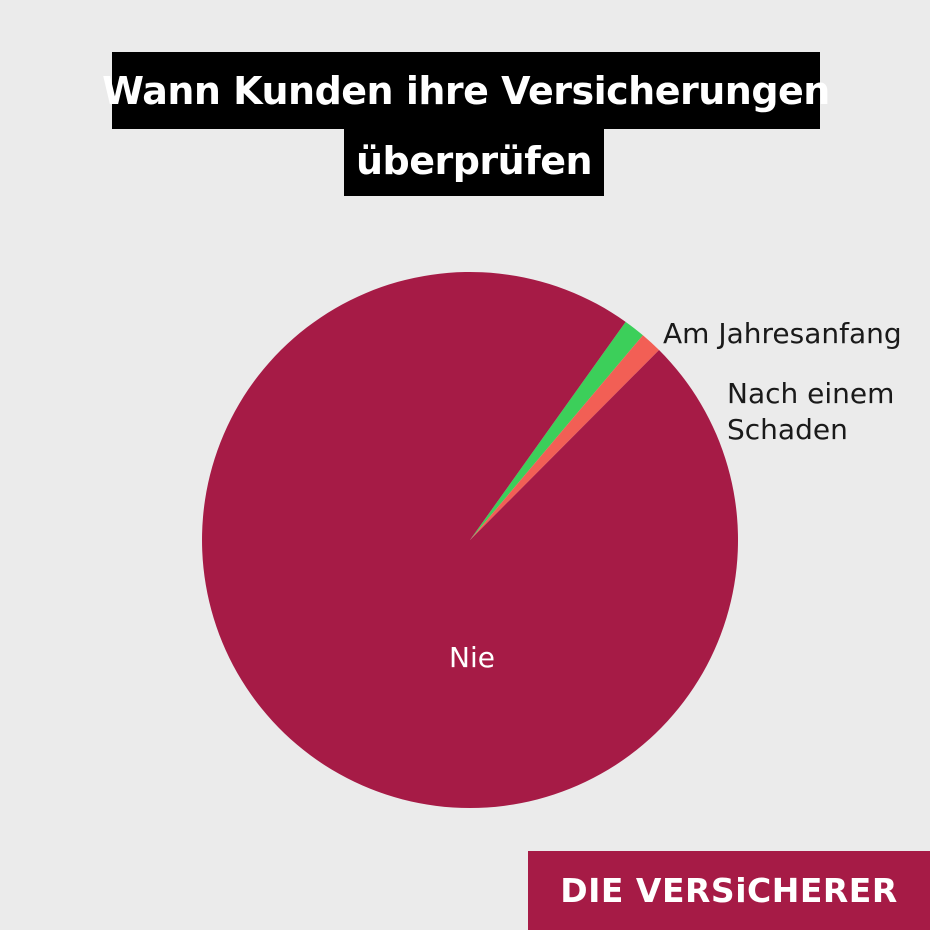  Describe the element at coordinates (472, 657) in the screenshot. I see `slice-label-nie: Nie` at that location.